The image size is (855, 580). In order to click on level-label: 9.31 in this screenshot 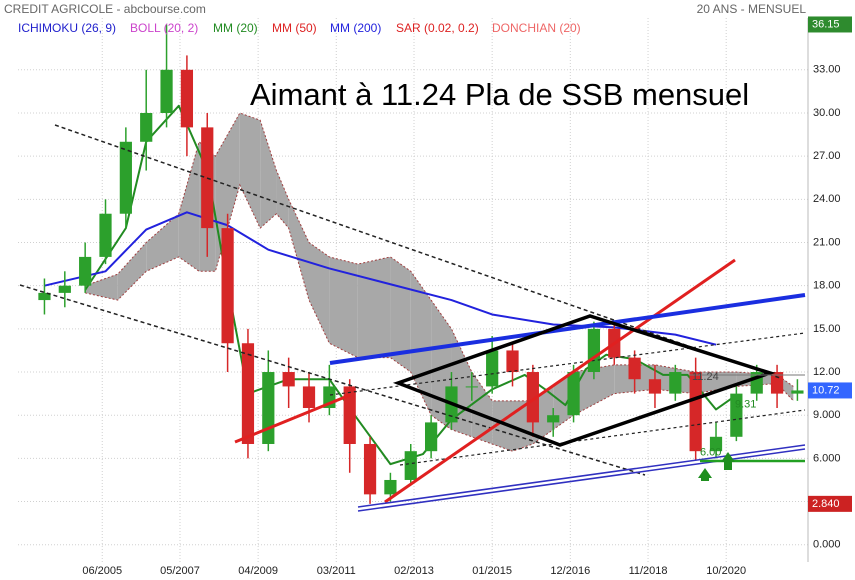, I will do `click(745, 405)`.